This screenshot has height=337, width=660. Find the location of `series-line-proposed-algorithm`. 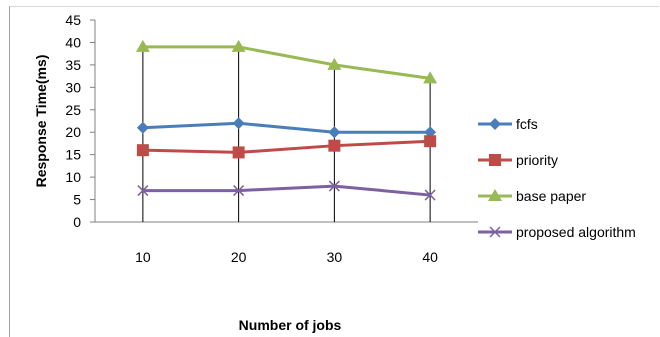

series-line-proposed-algorithm is located at coordinates (286, 190).